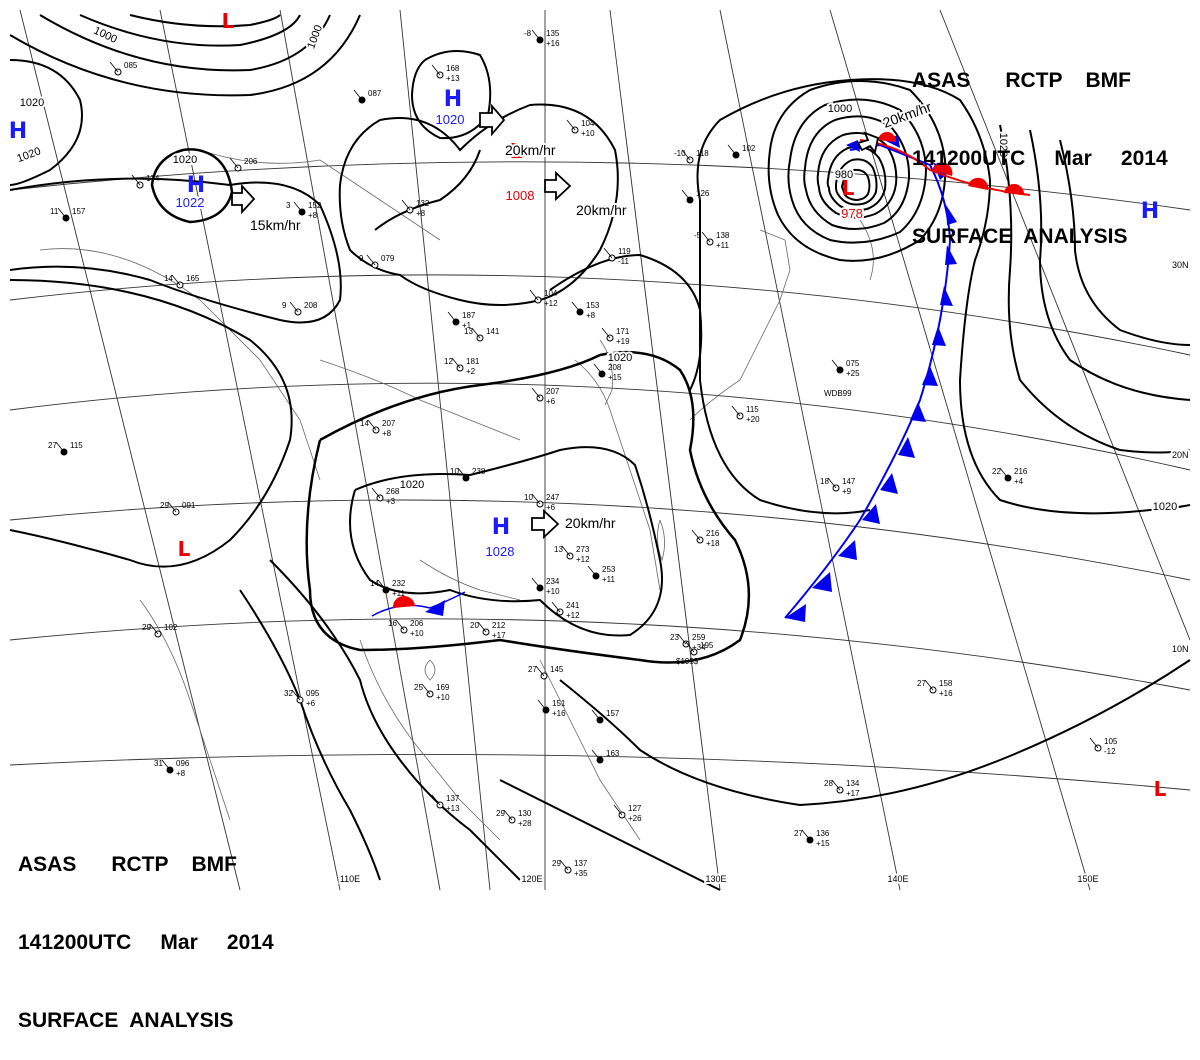 The image size is (1200, 1060). I want to click on station-tendency: +34, so click(699, 647).